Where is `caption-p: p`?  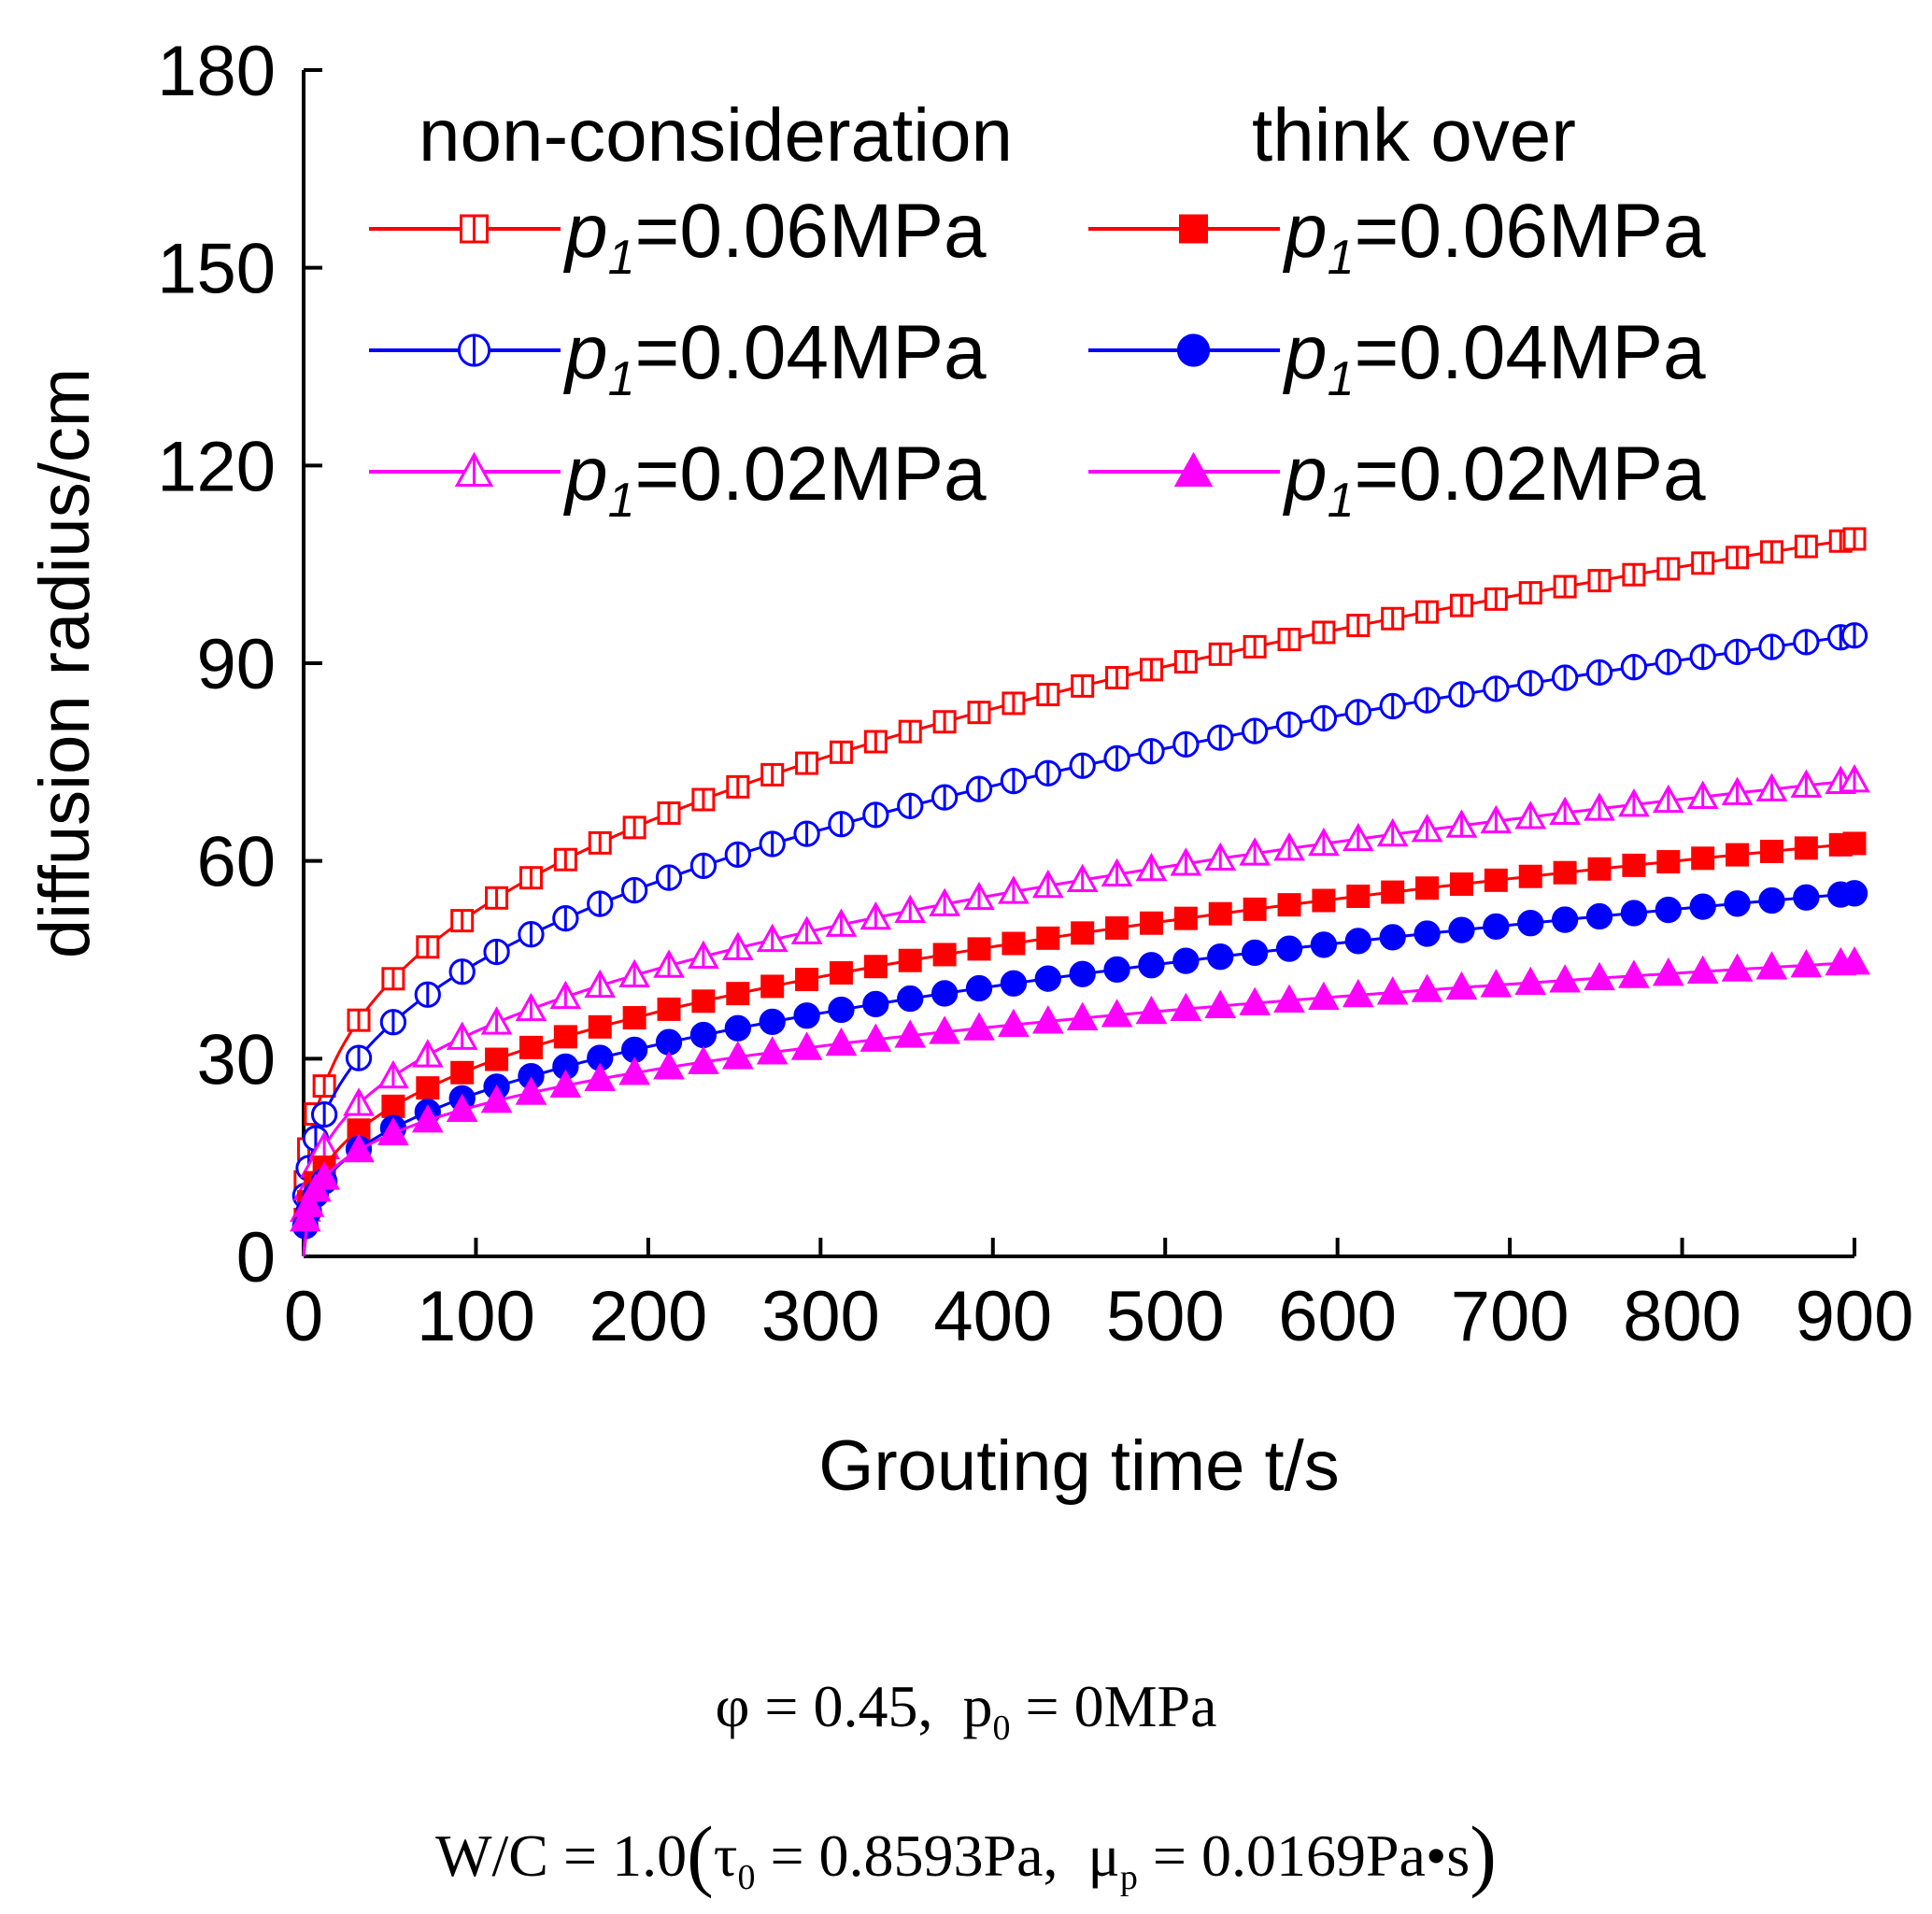 caption-p: p is located at coordinates (977, 1706).